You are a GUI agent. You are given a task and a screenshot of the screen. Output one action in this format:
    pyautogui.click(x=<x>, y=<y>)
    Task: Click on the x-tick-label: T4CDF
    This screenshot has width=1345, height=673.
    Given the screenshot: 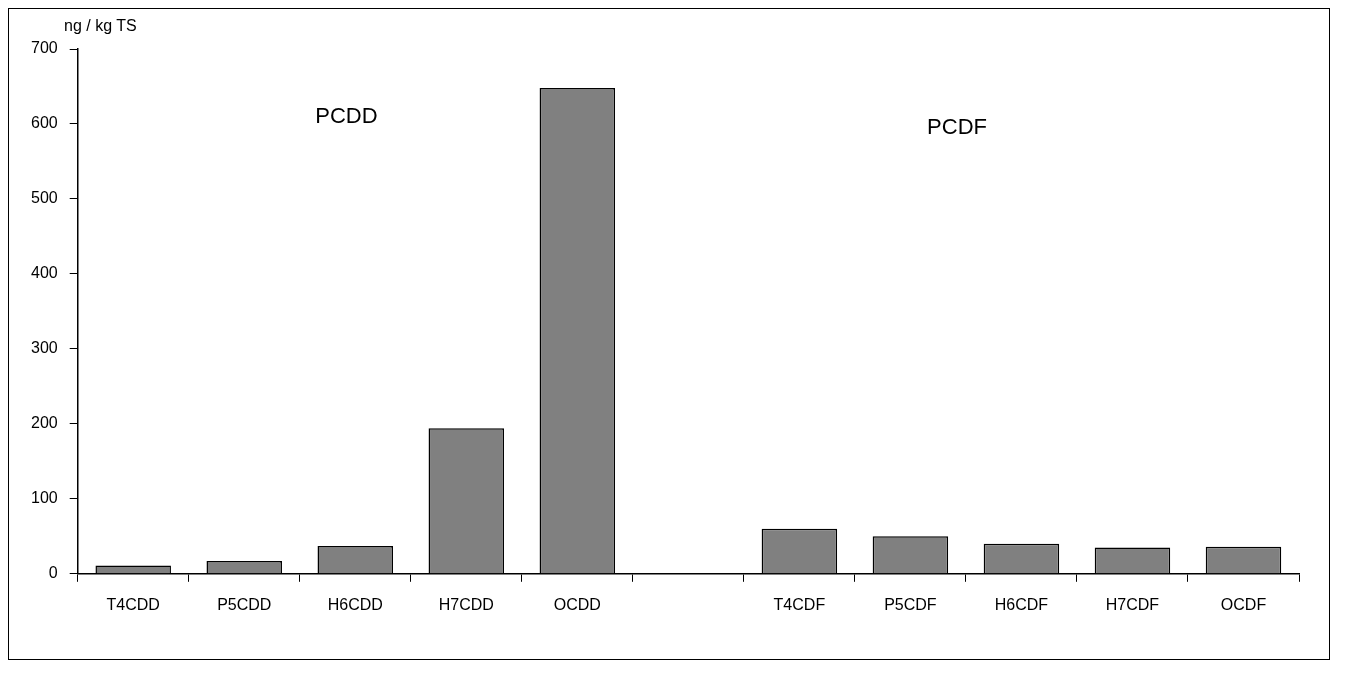 What is the action you would take?
    pyautogui.click(x=799, y=604)
    